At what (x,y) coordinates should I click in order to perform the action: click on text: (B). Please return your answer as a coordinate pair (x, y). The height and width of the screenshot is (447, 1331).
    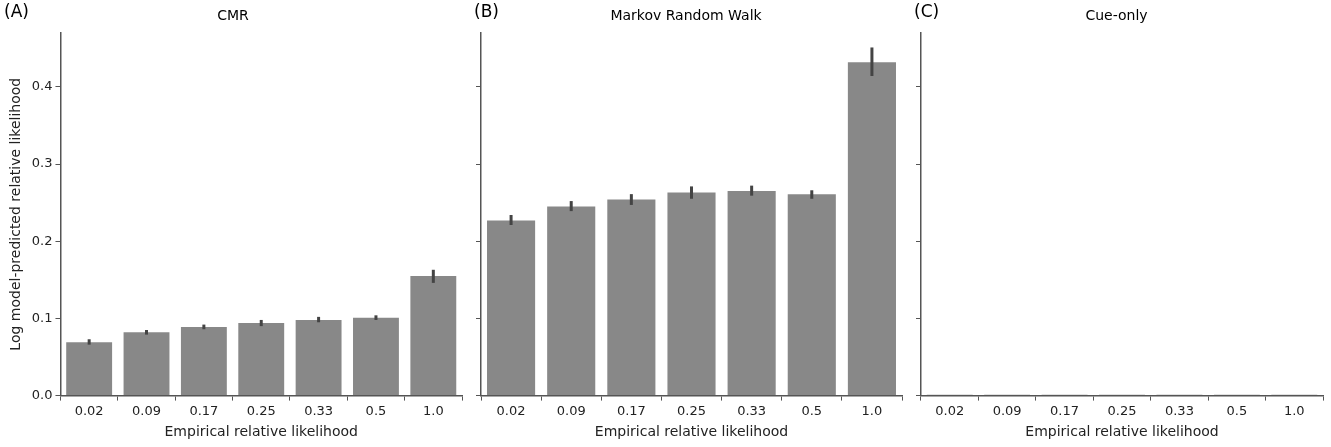
    Looking at the image, I should click on (486, 10).